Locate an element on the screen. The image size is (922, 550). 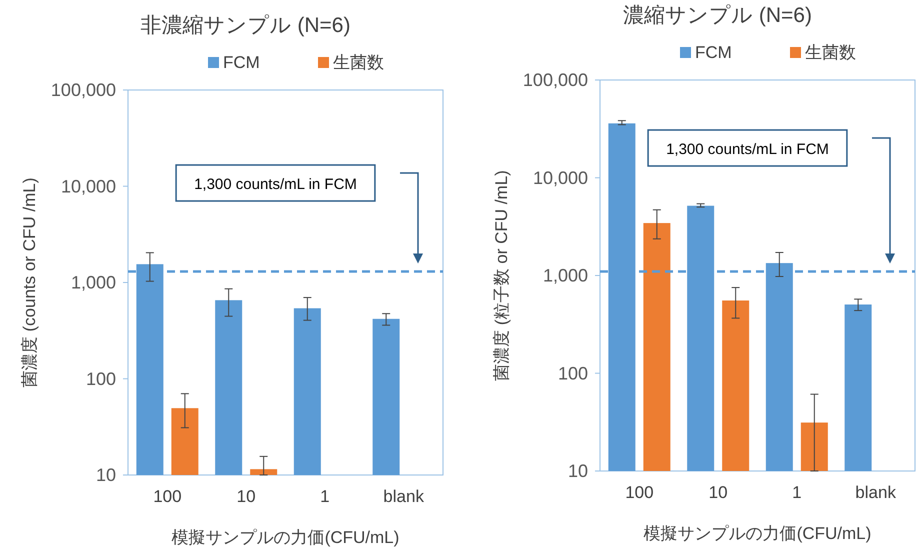
chart-title: 非濃縮サンプル (N=6) is located at coordinates (245, 25).